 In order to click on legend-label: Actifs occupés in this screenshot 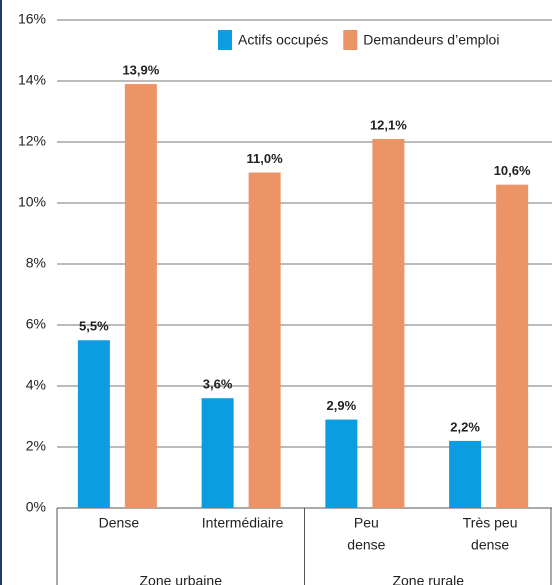, I will do `click(283, 40)`.